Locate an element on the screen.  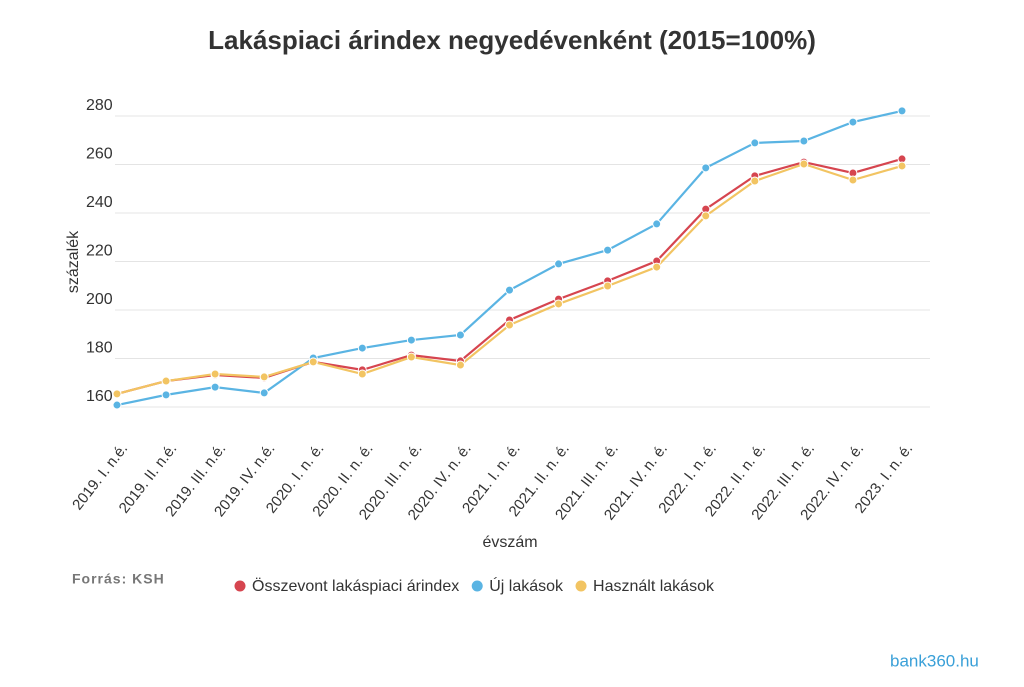
y-tick-label: 260 is located at coordinates (99, 154).